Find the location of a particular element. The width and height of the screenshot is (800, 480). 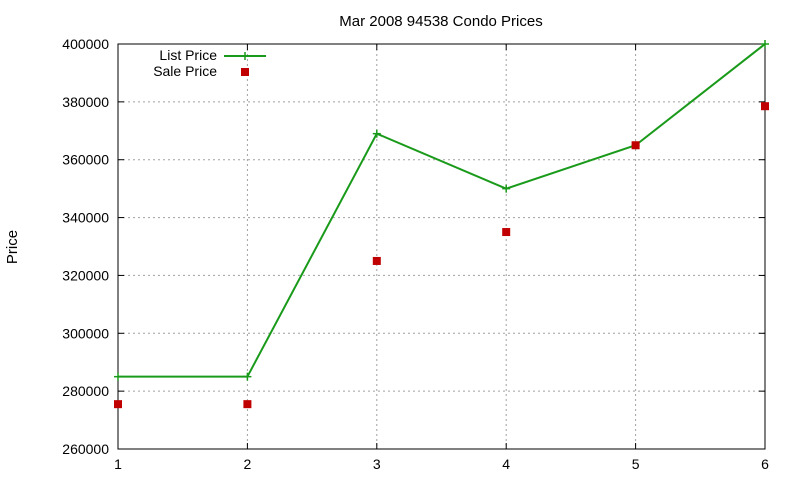

x-tick-label: 1 is located at coordinates (118, 464).